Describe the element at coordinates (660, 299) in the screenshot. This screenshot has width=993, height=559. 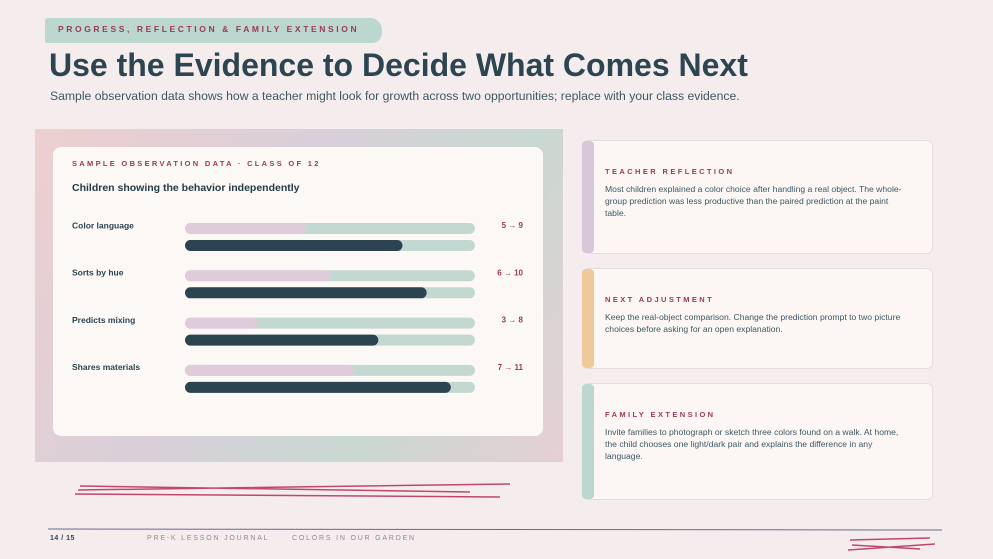
I see `card-title: NEXT ADJUSTMENT` at that location.